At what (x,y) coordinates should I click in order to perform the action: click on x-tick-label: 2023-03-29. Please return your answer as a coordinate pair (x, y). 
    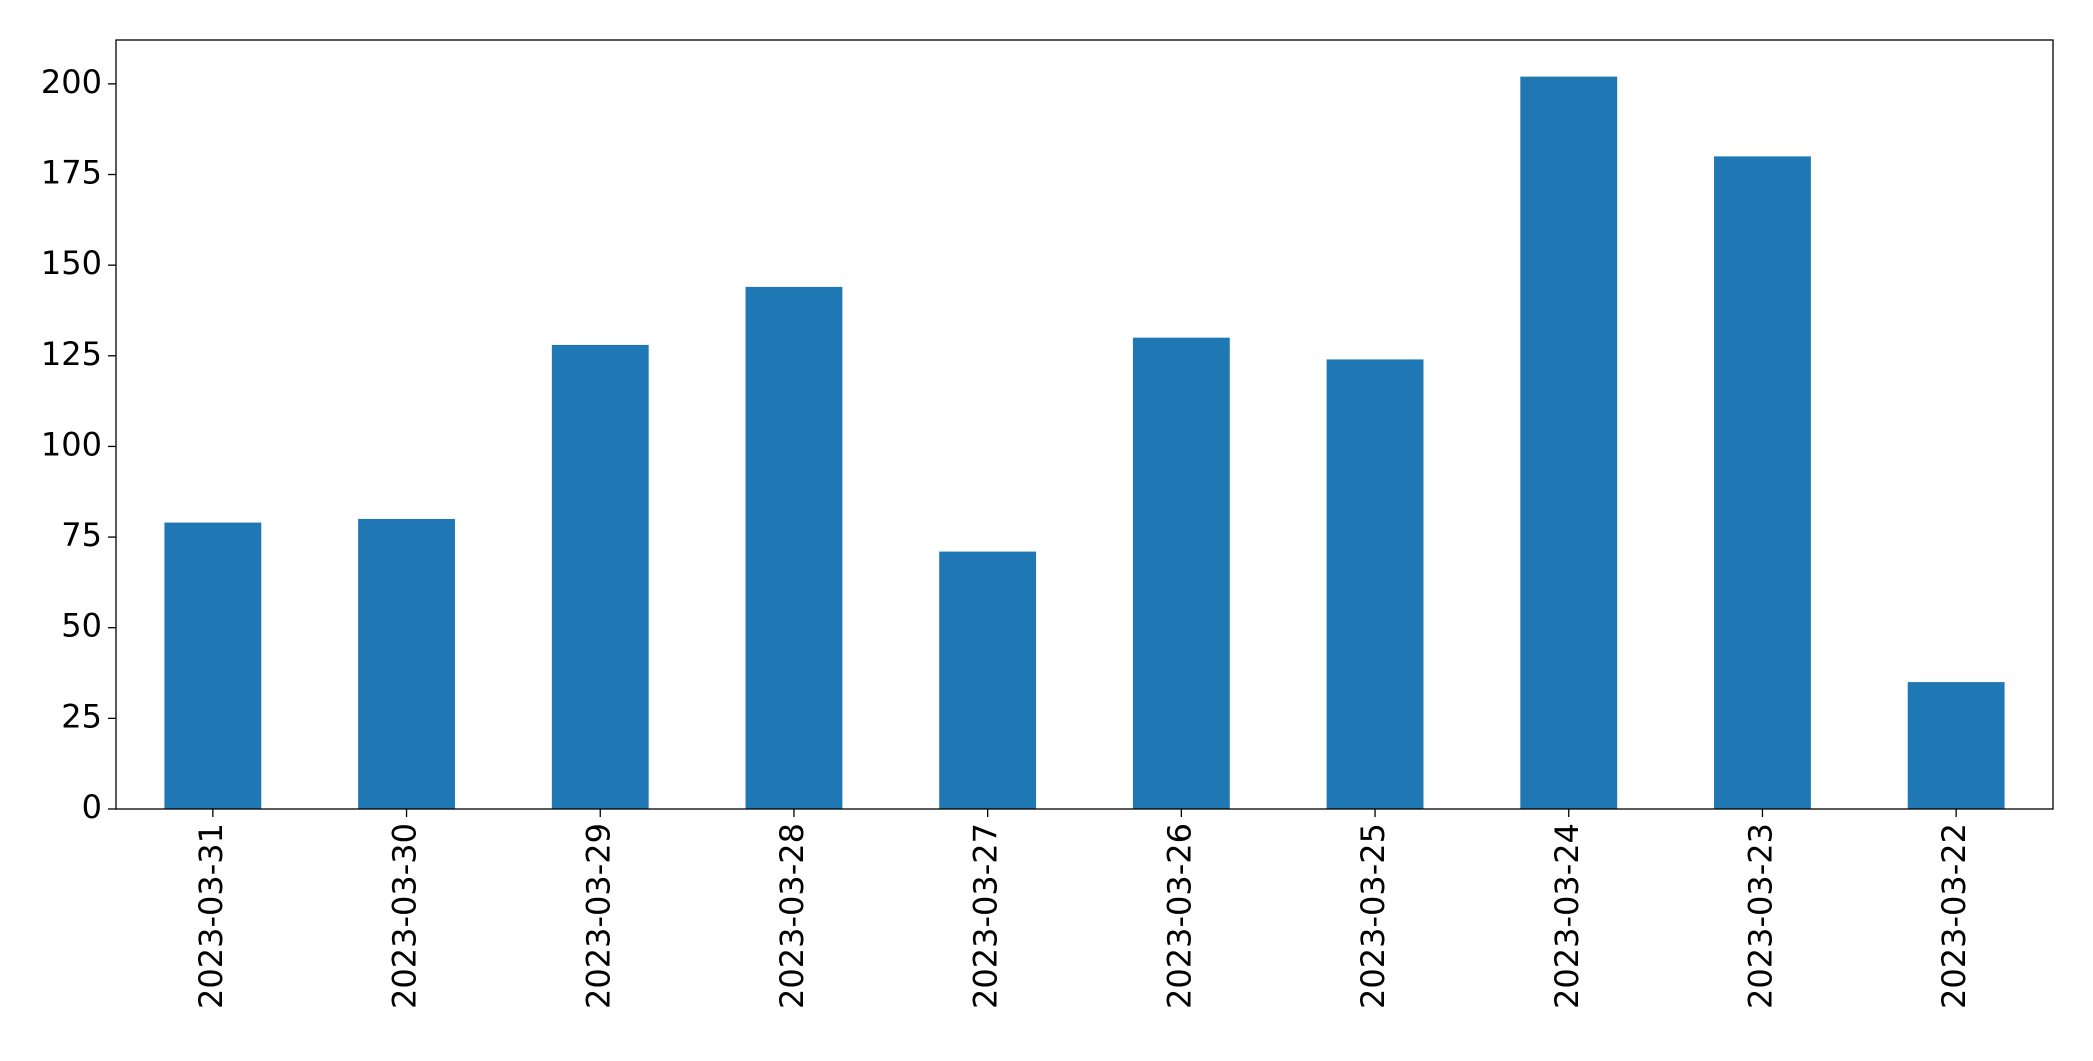
    Looking at the image, I should click on (598, 916).